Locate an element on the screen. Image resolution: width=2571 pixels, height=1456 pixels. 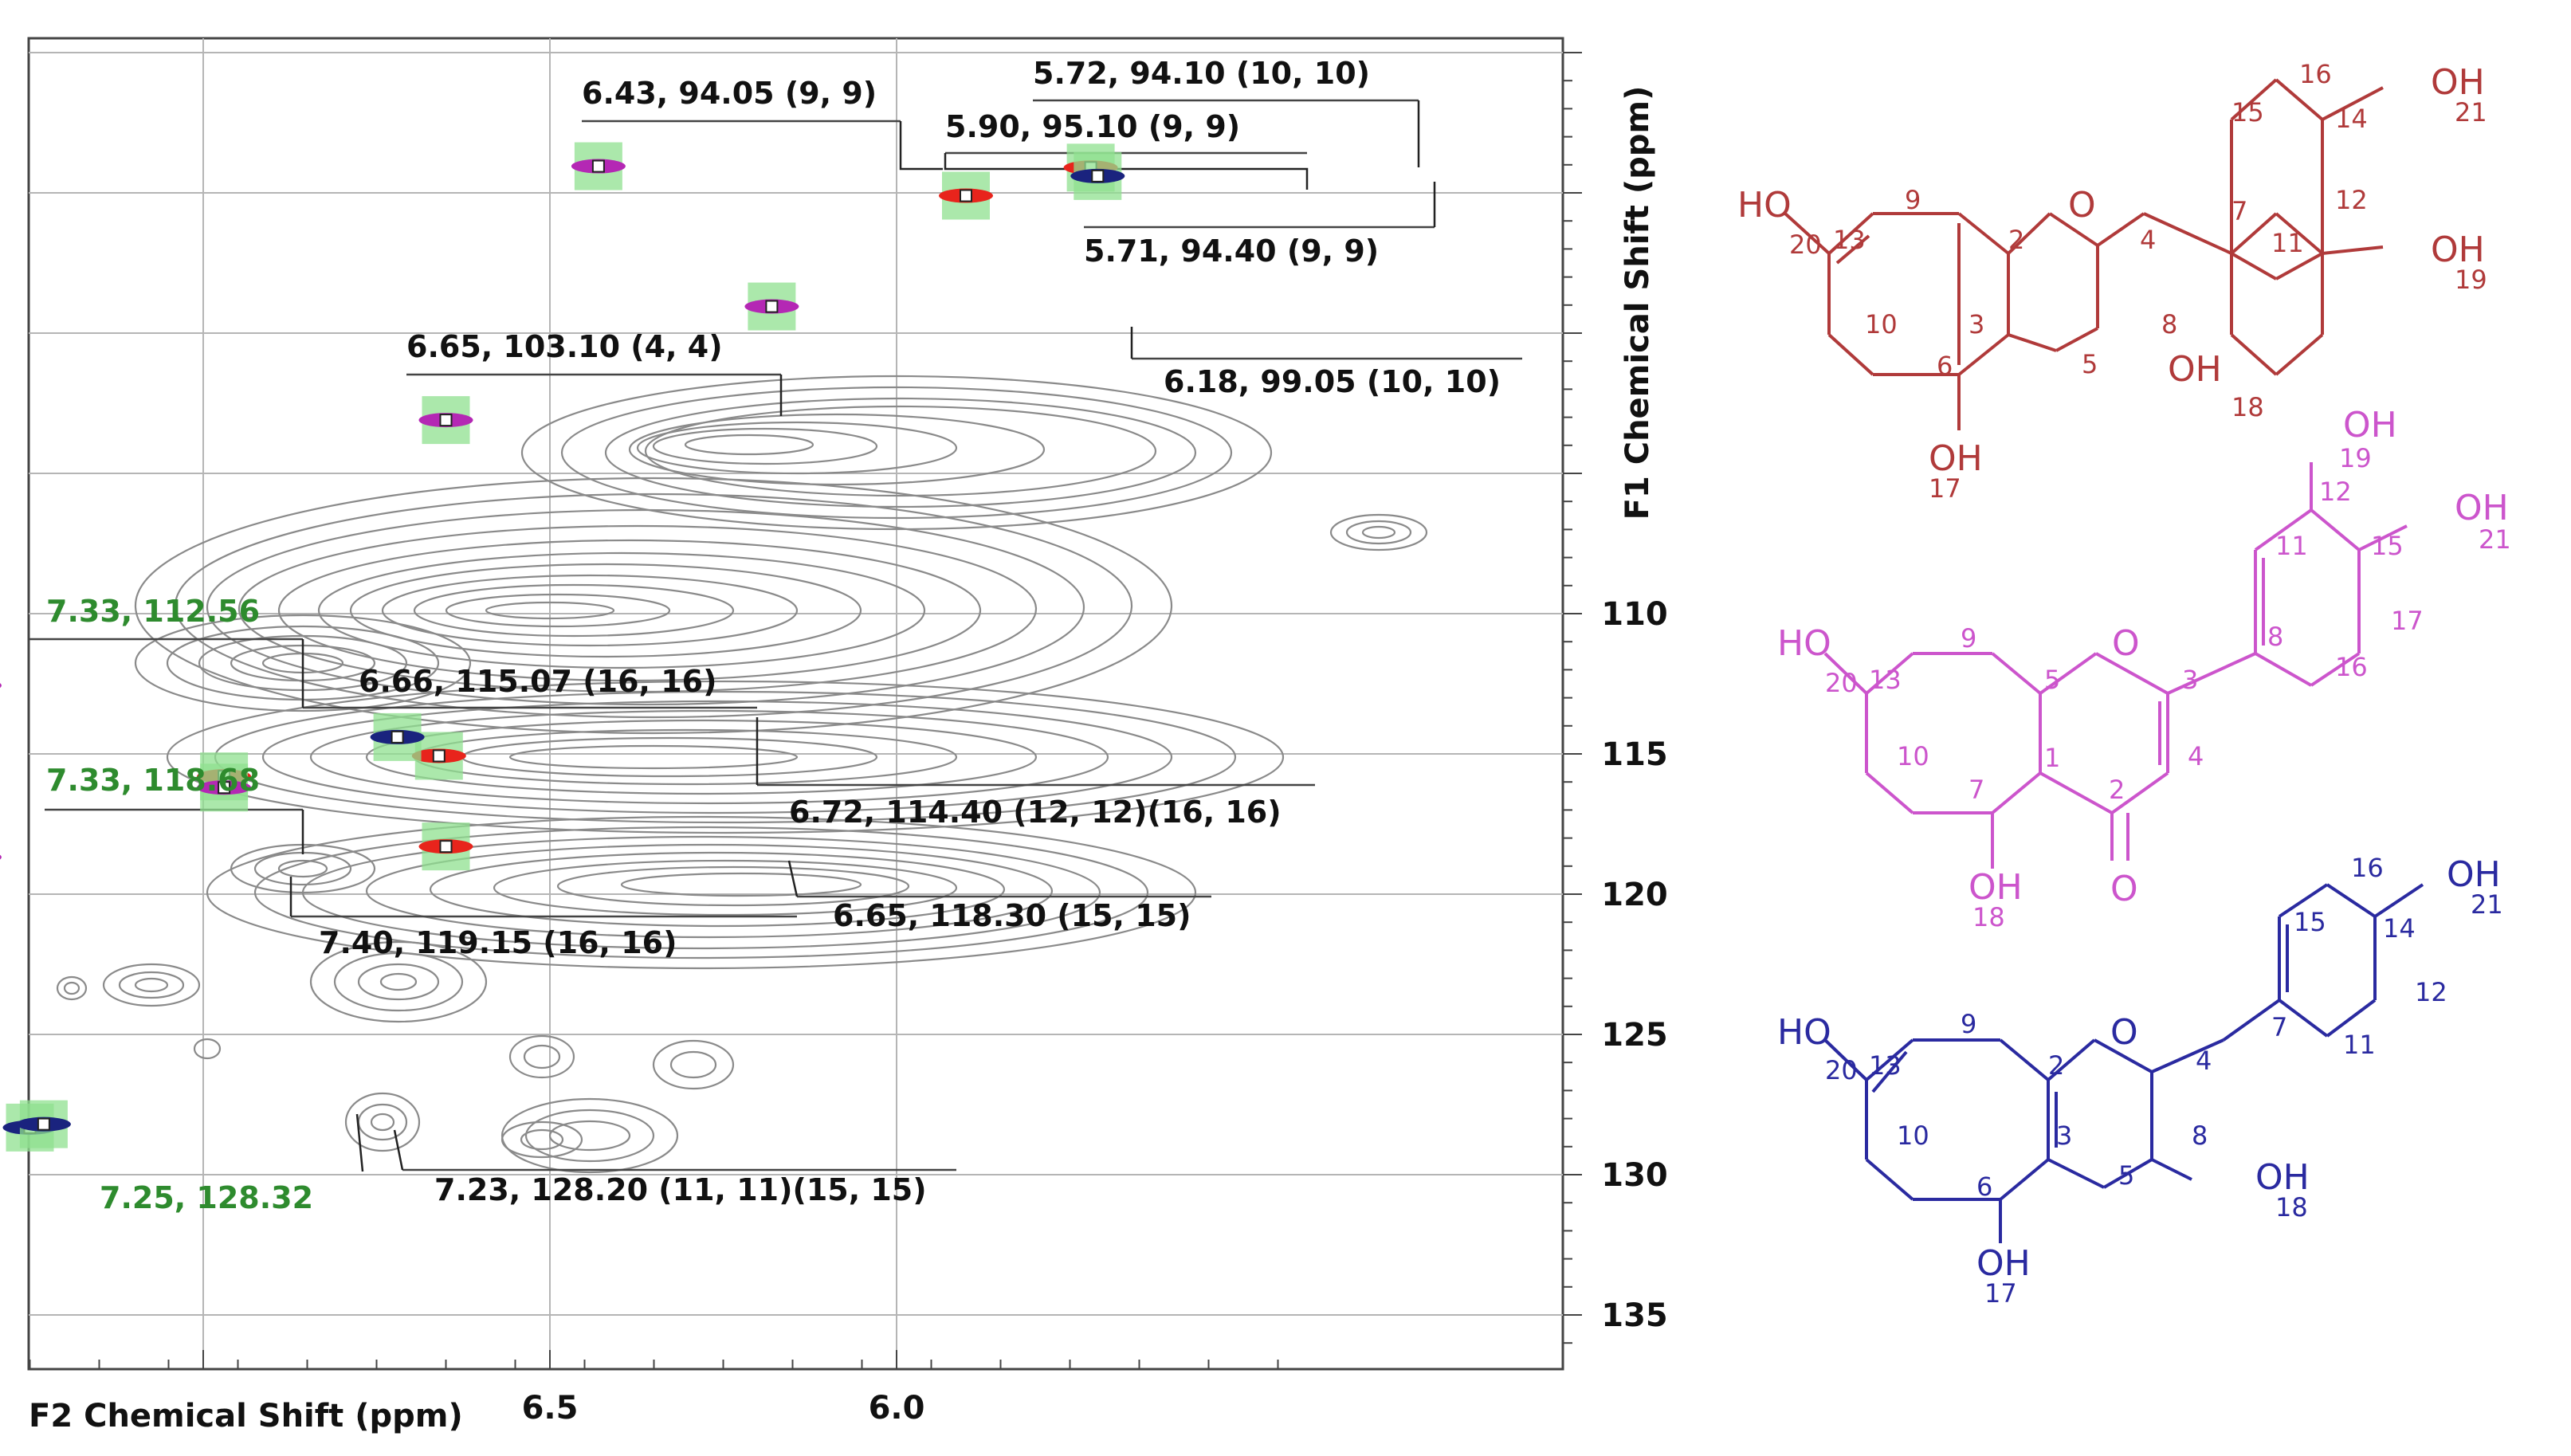
y-tick-label: 135 is located at coordinates (1635, 1315).